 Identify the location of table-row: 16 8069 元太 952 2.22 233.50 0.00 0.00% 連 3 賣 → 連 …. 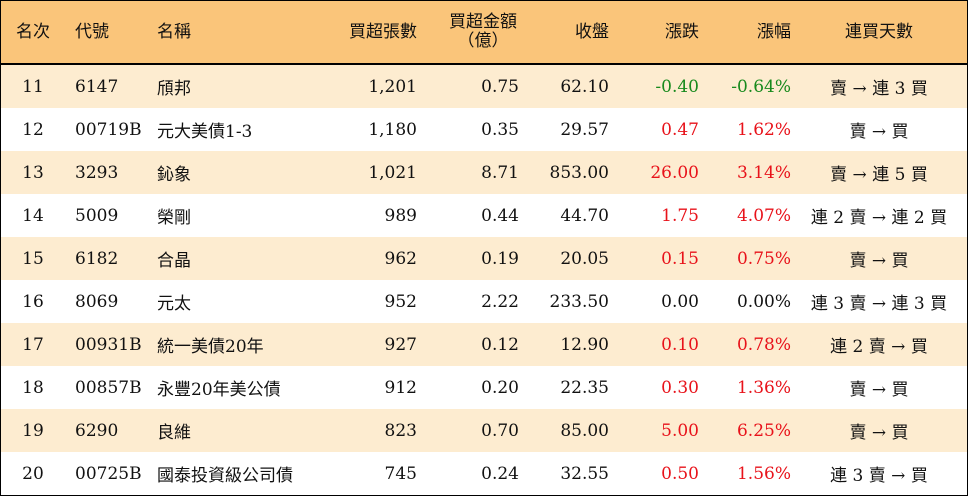
(484, 301).